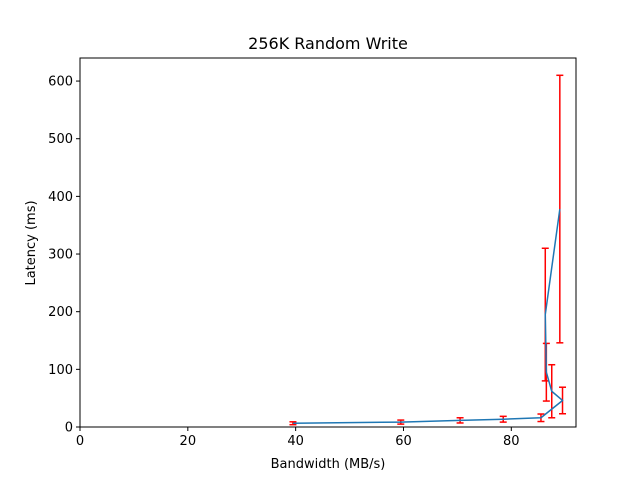 The image size is (640, 480). I want to click on x-tick-label: 40, so click(295, 441).